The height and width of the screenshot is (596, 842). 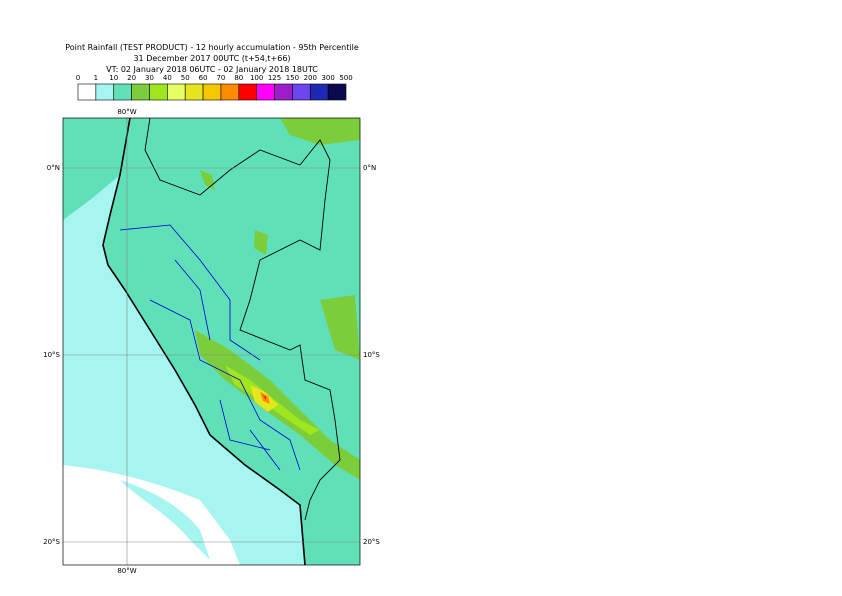 I want to click on rain-streak, so click(x=165, y=520).